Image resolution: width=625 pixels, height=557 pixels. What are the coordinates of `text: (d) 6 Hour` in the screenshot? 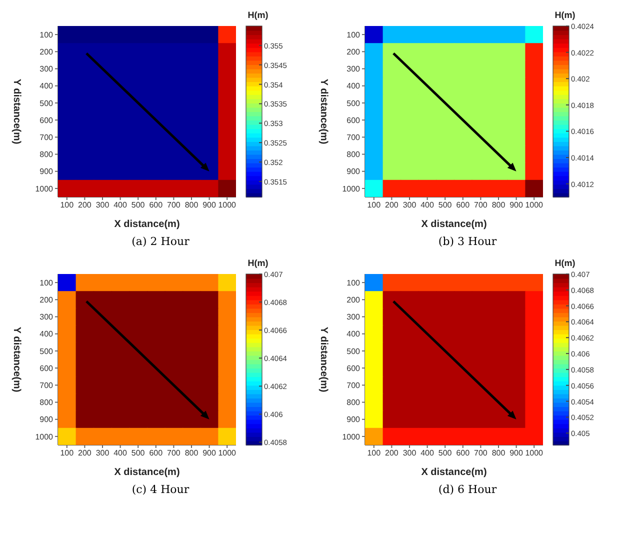 It's located at (467, 489).